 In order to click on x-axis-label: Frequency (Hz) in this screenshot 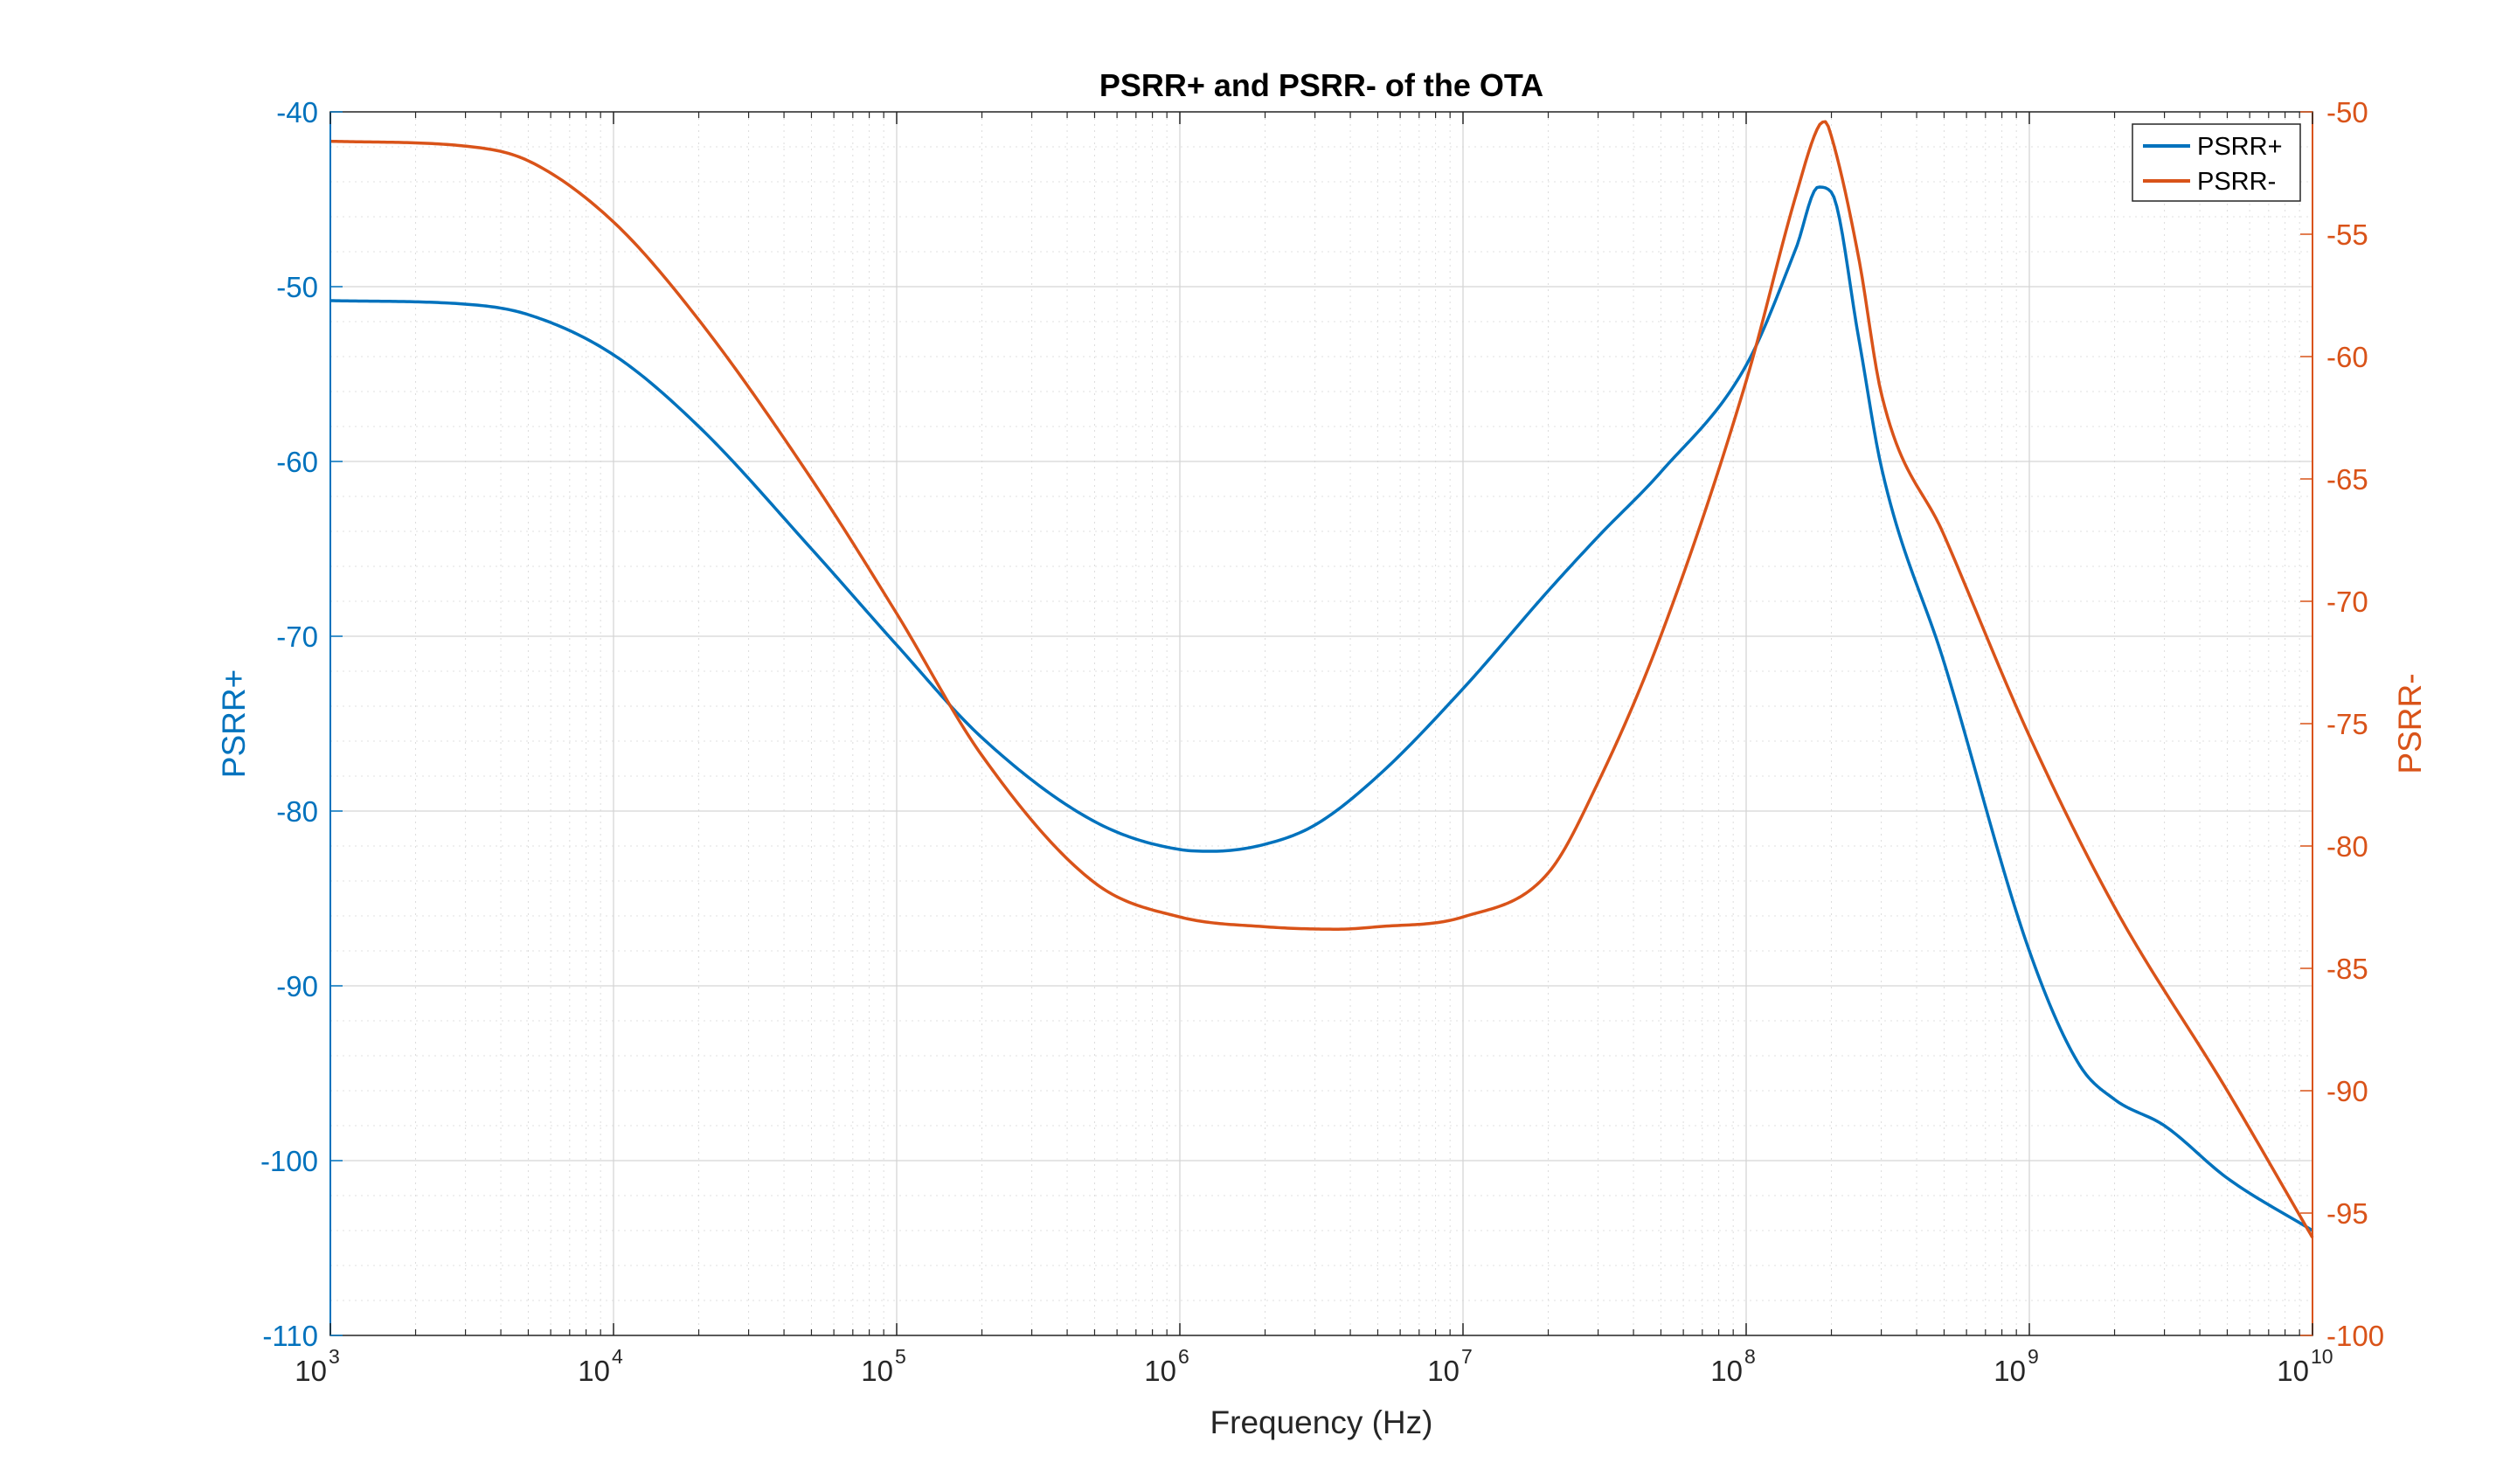, I will do `click(1321, 1422)`.